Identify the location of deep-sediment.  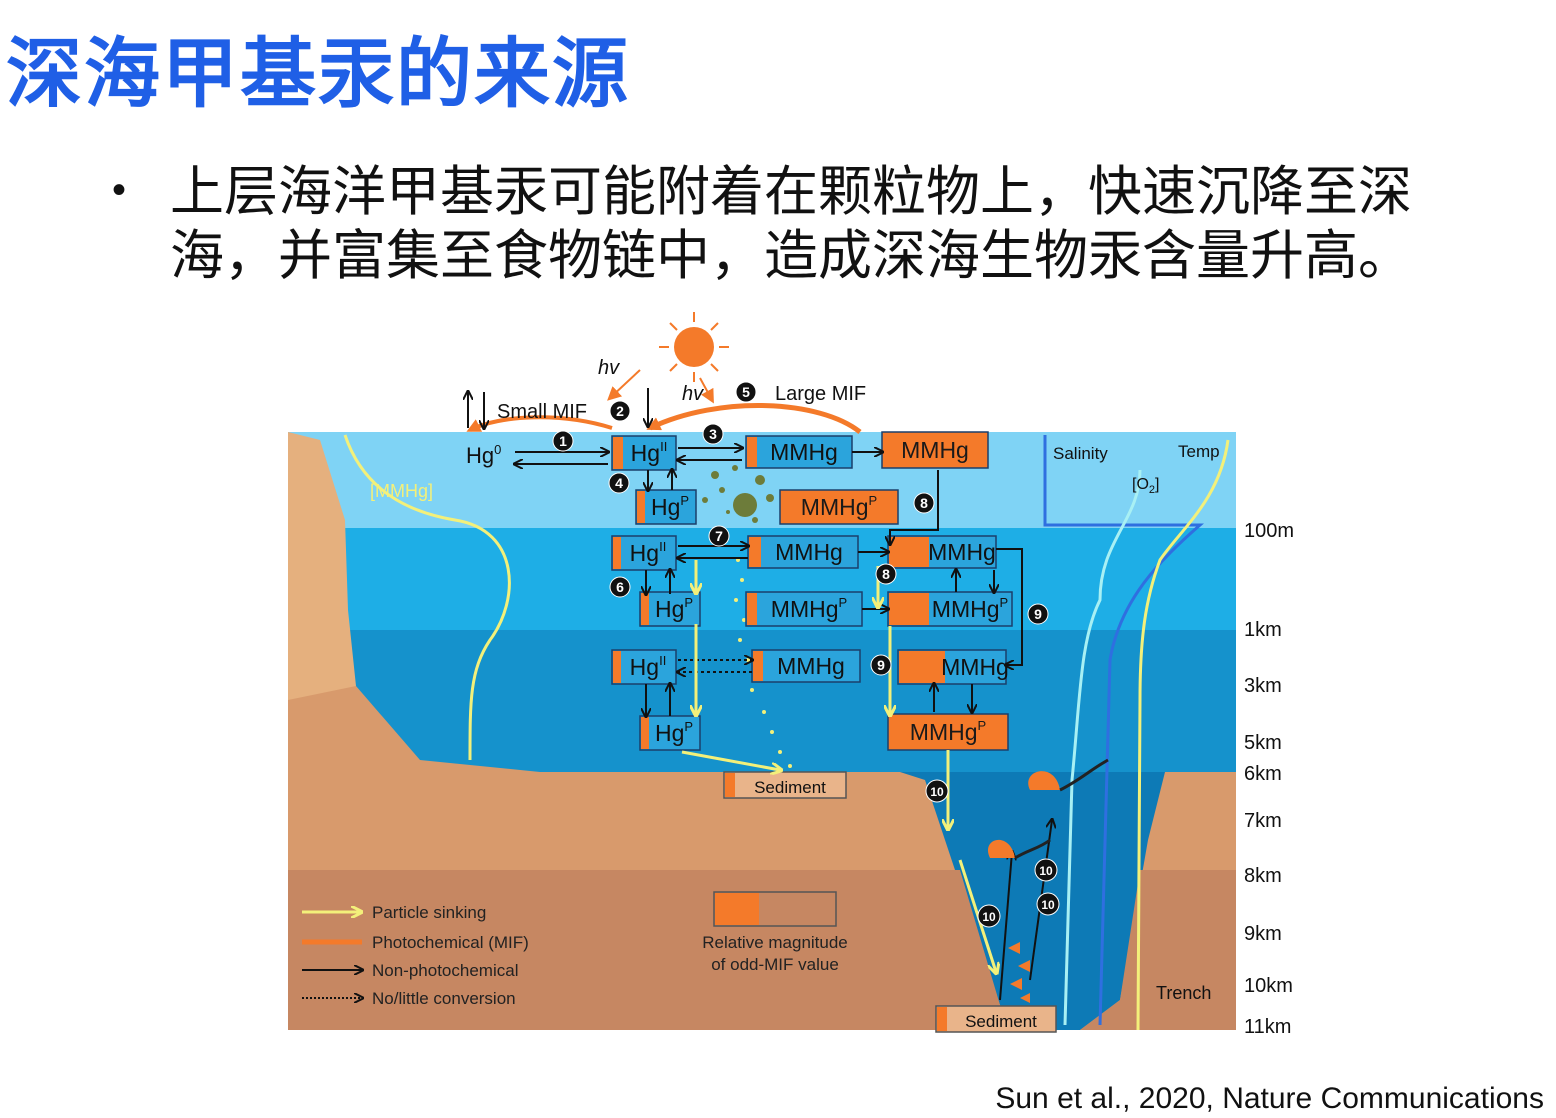
(649, 950).